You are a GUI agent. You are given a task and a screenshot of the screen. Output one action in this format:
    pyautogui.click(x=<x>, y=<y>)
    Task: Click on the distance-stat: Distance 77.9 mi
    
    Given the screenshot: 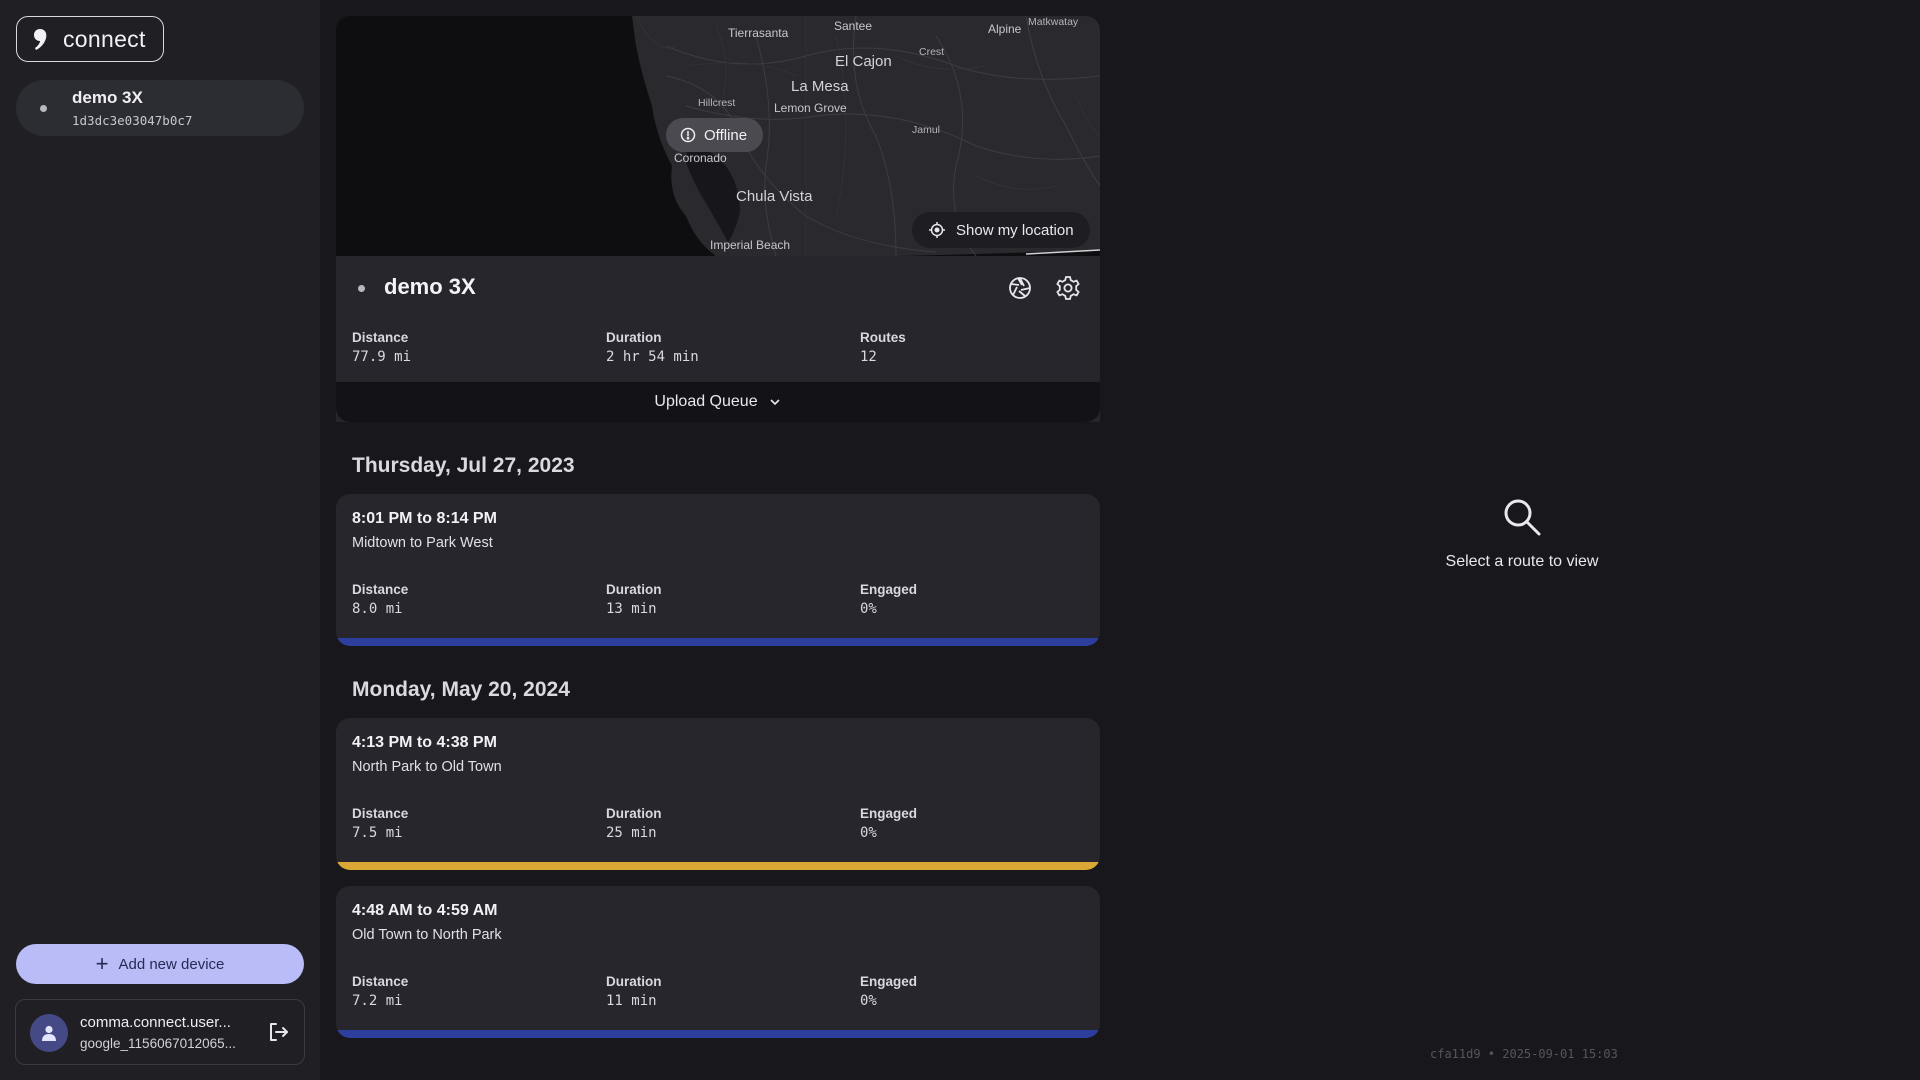 What is the action you would take?
    pyautogui.click(x=381, y=347)
    